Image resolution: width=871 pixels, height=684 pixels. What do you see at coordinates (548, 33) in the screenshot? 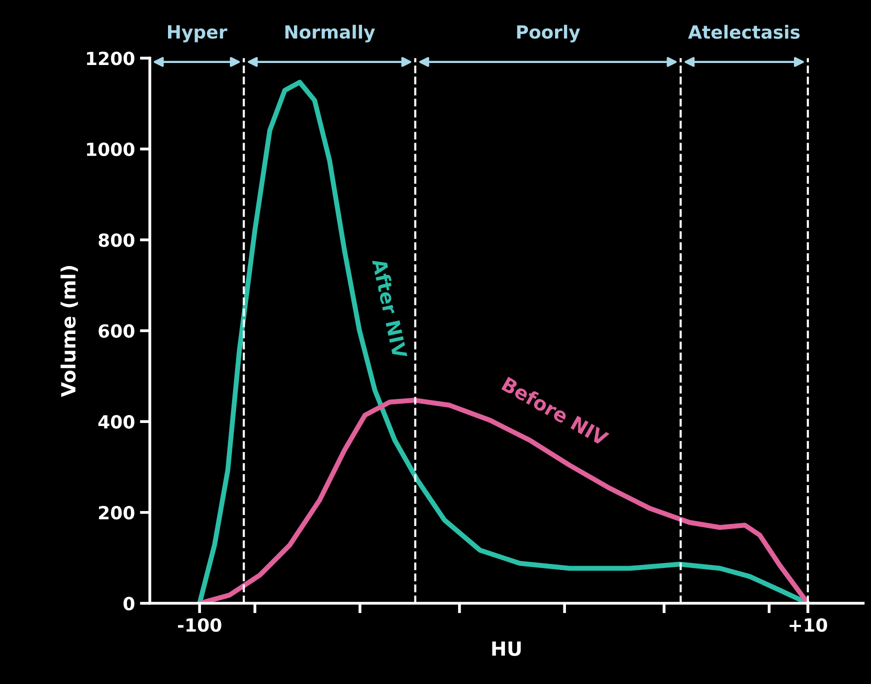
I see `text: Poorly` at bounding box center [548, 33].